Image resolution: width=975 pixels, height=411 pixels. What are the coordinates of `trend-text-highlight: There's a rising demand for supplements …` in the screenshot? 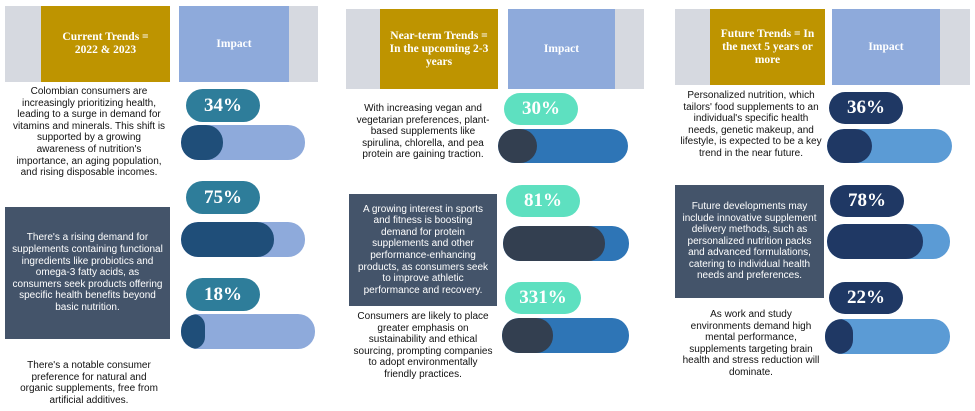 It's located at (87, 273).